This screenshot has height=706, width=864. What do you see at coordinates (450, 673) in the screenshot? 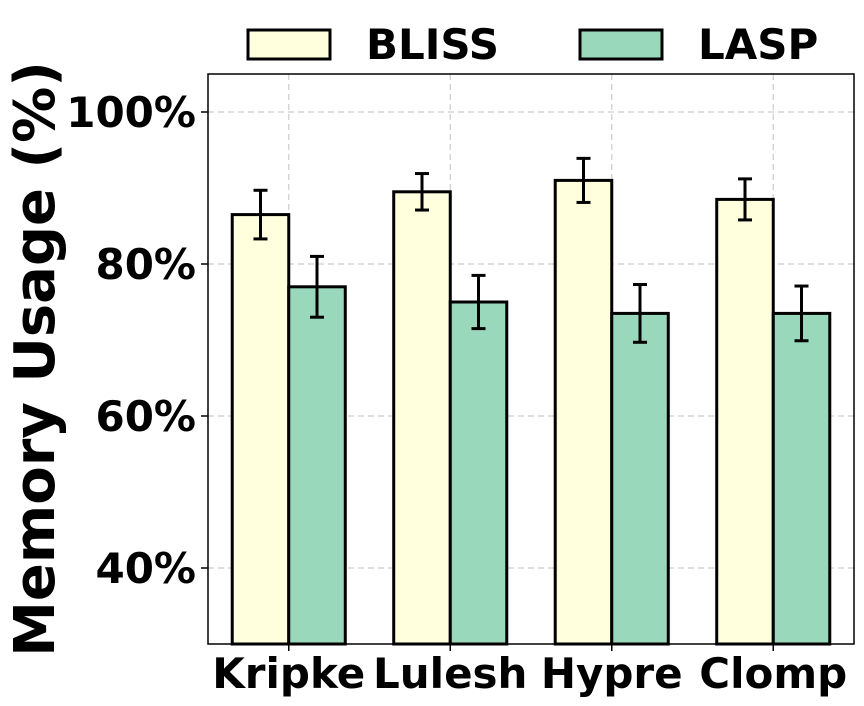
I see `x-tick-label: Lulesh` at bounding box center [450, 673].